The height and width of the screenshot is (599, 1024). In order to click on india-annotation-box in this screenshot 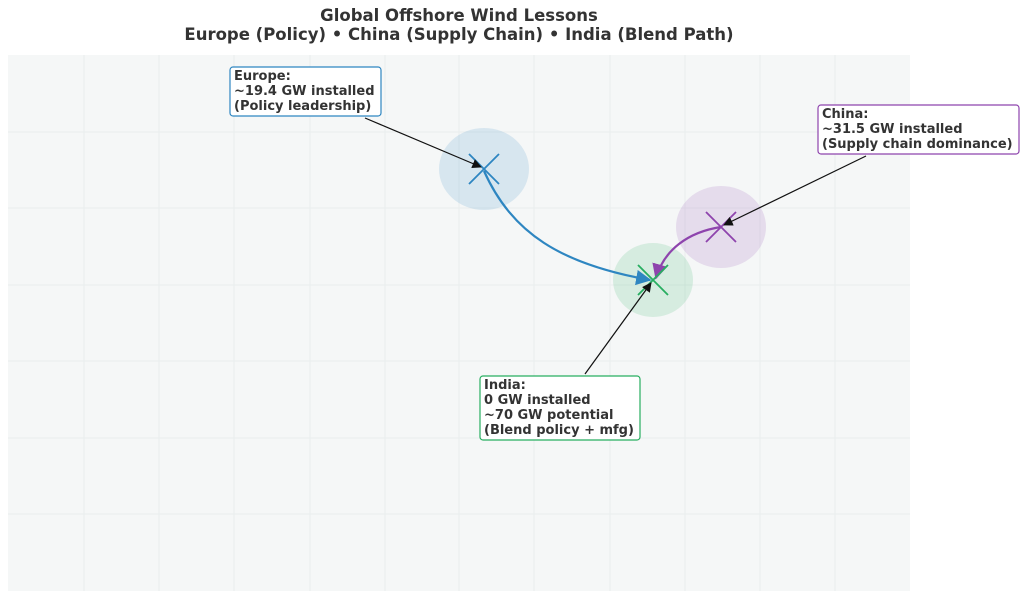, I will do `click(560, 408)`.